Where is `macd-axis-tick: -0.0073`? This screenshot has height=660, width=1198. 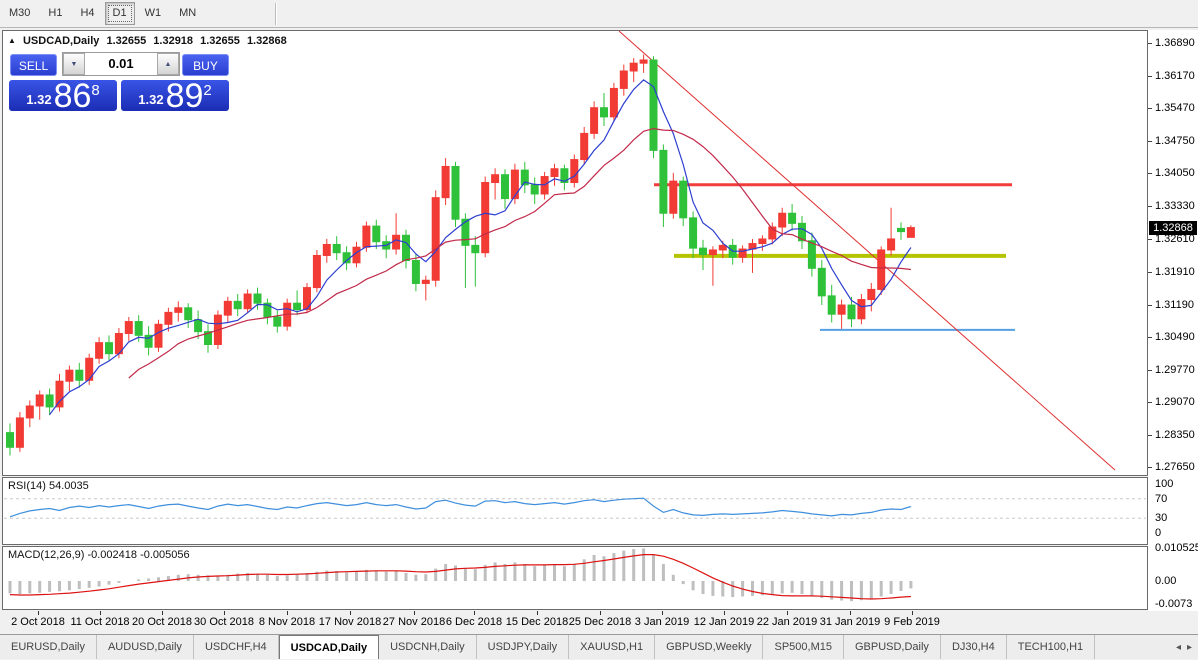 macd-axis-tick: -0.0073 is located at coordinates (1174, 604).